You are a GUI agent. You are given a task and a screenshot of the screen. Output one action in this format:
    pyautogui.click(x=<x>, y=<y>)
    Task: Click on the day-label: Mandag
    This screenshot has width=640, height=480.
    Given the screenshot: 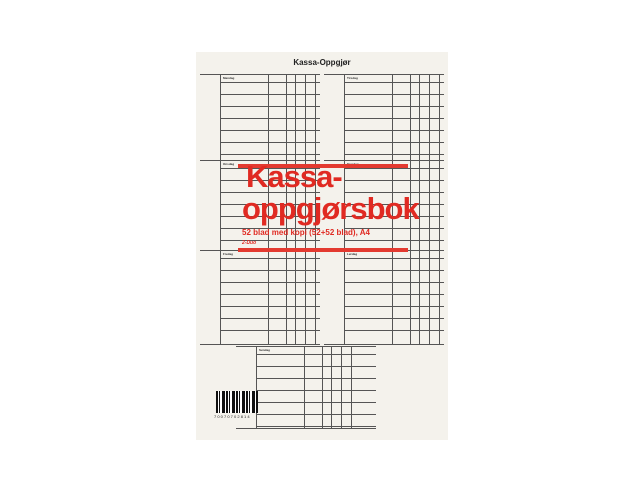 What is the action you would take?
    pyautogui.click(x=229, y=78)
    